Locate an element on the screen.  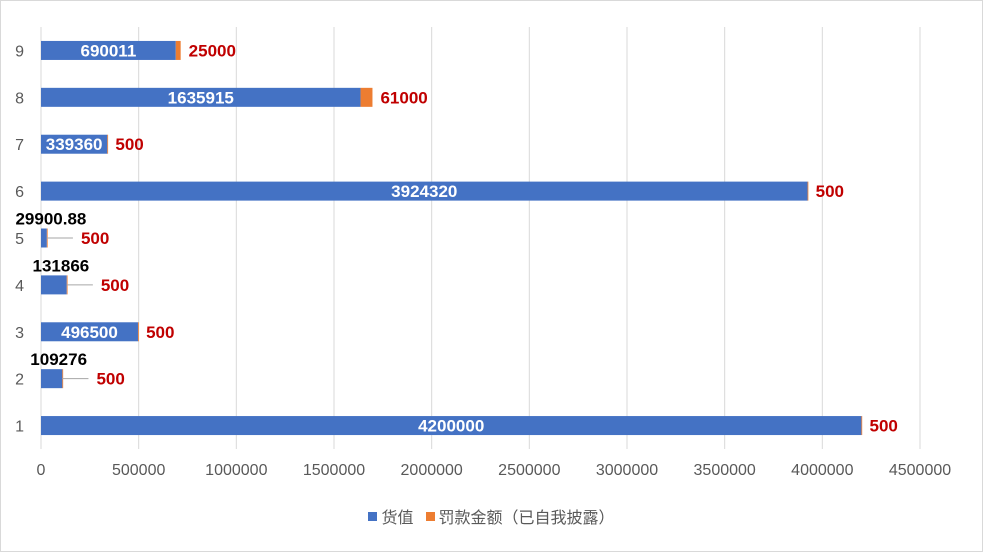
x-tick-label: 0 is located at coordinates (41, 470).